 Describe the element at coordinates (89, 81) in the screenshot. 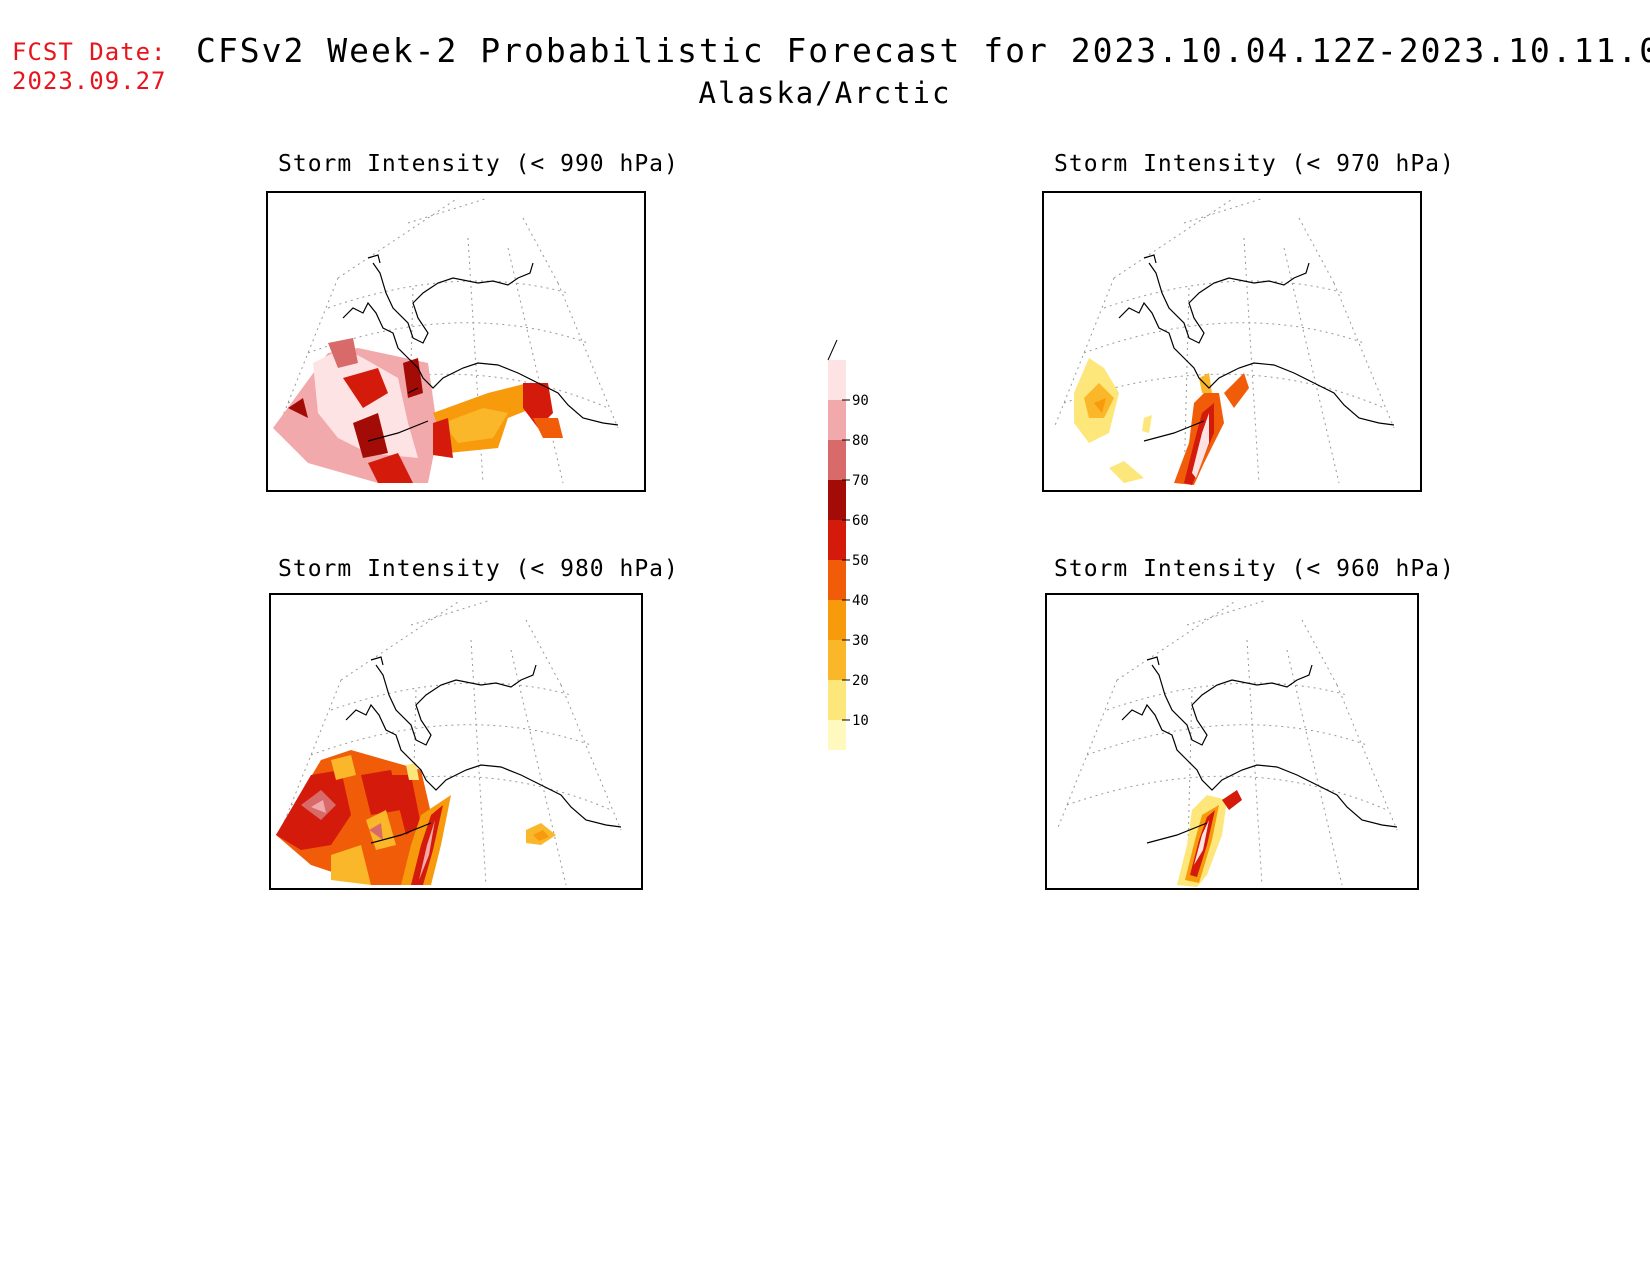

I see `forecast-date-value: 2023.09.27` at that location.